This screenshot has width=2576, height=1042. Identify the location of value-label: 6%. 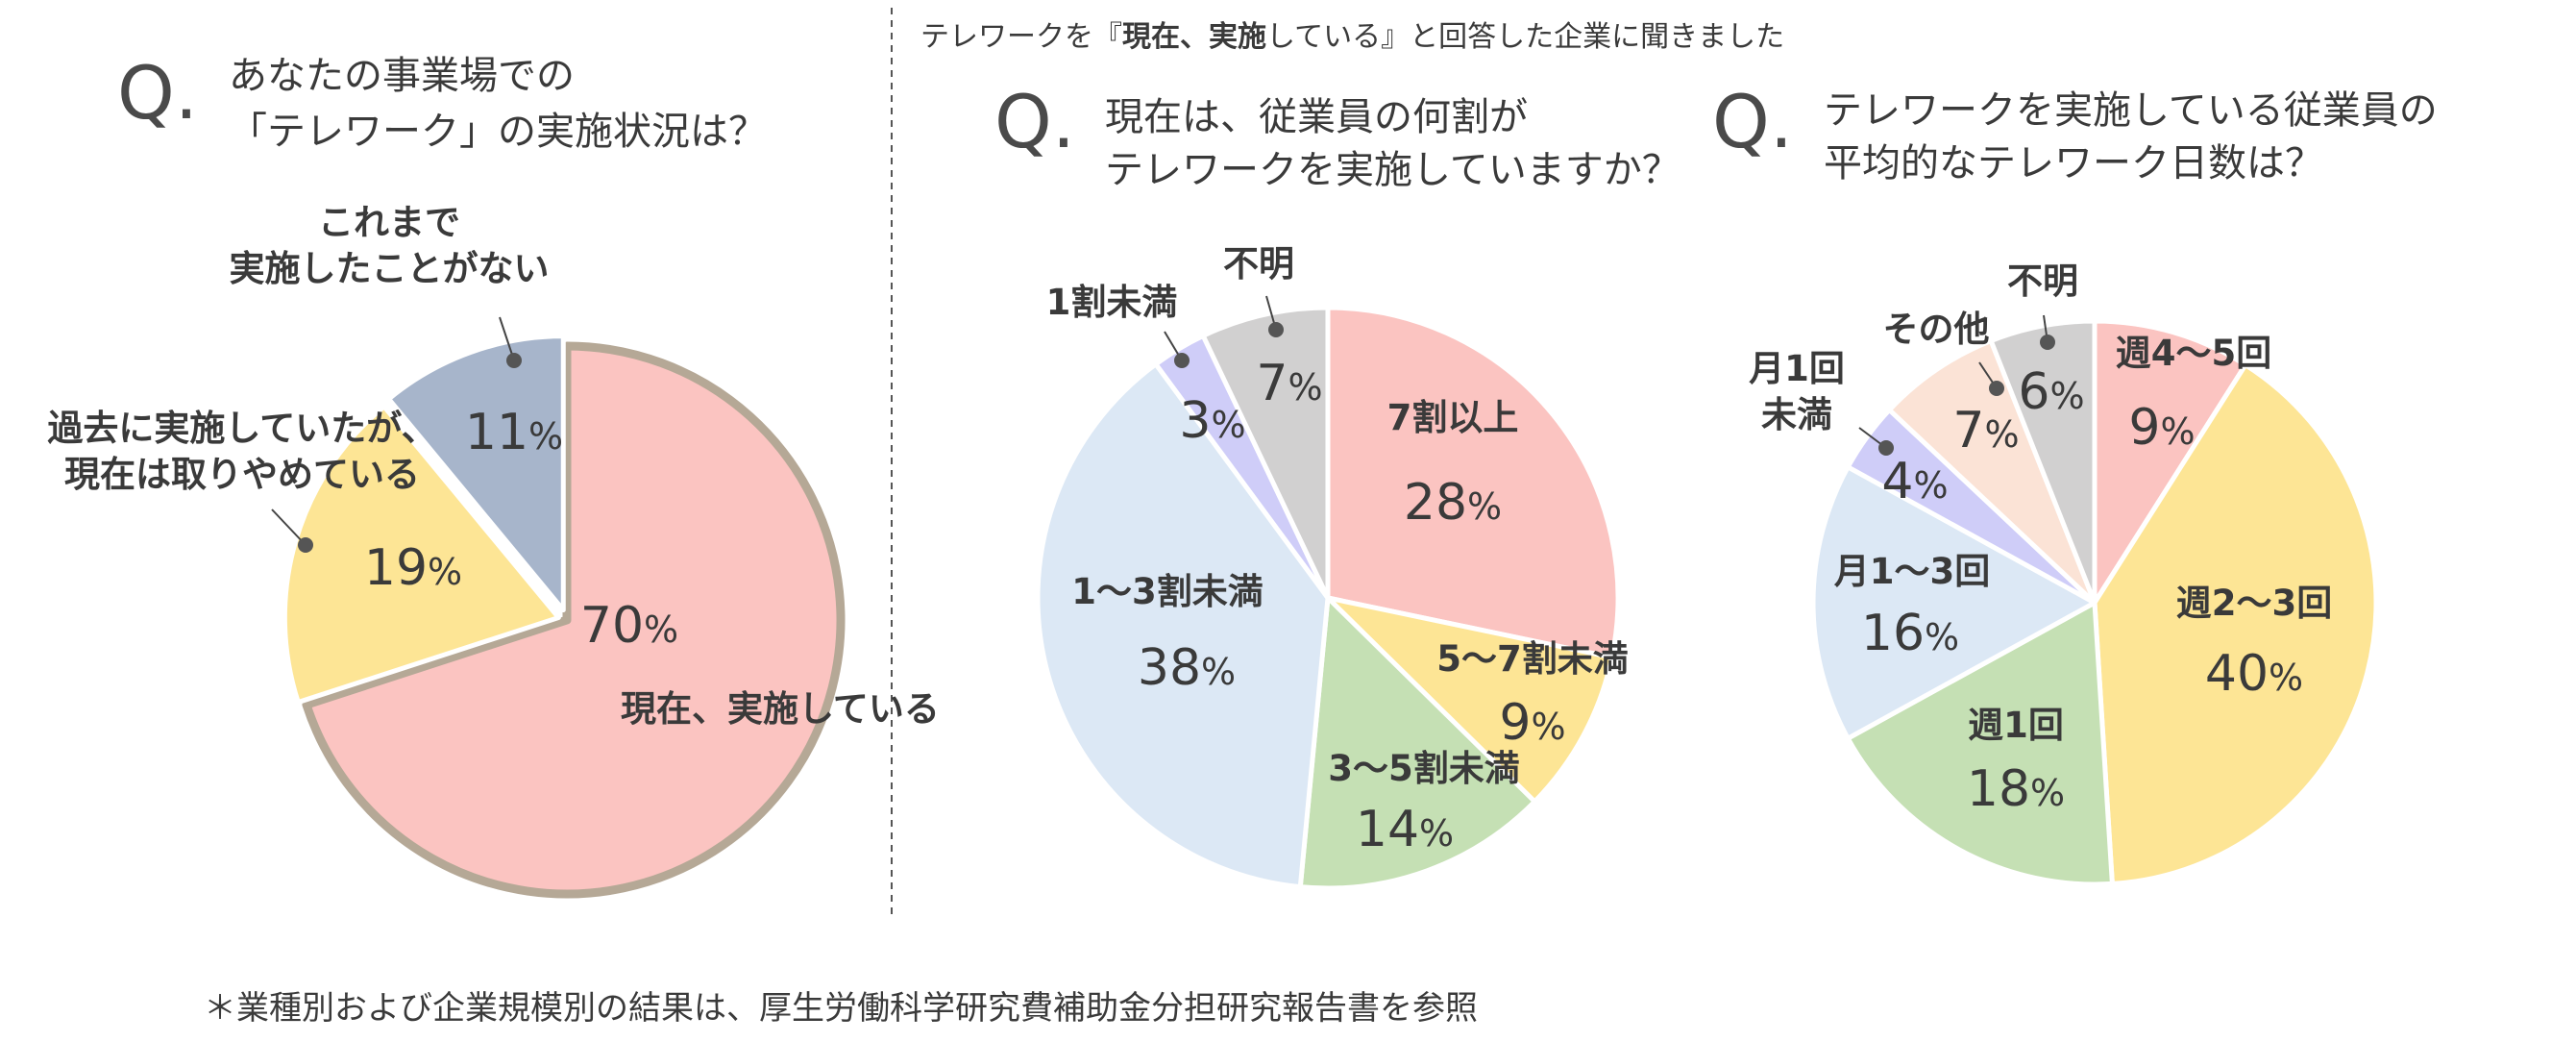
(2051, 392).